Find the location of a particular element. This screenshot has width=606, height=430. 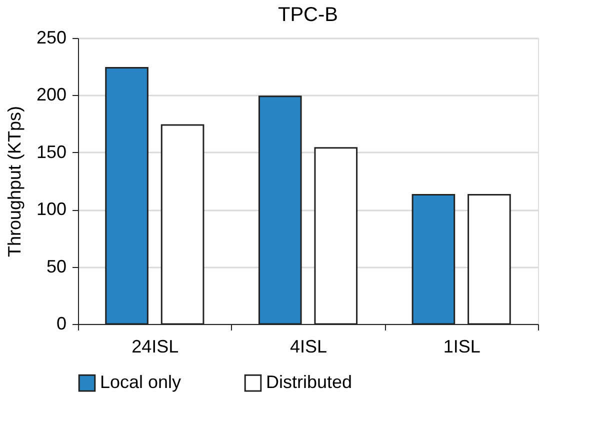

legend-label: Local only is located at coordinates (141, 382).